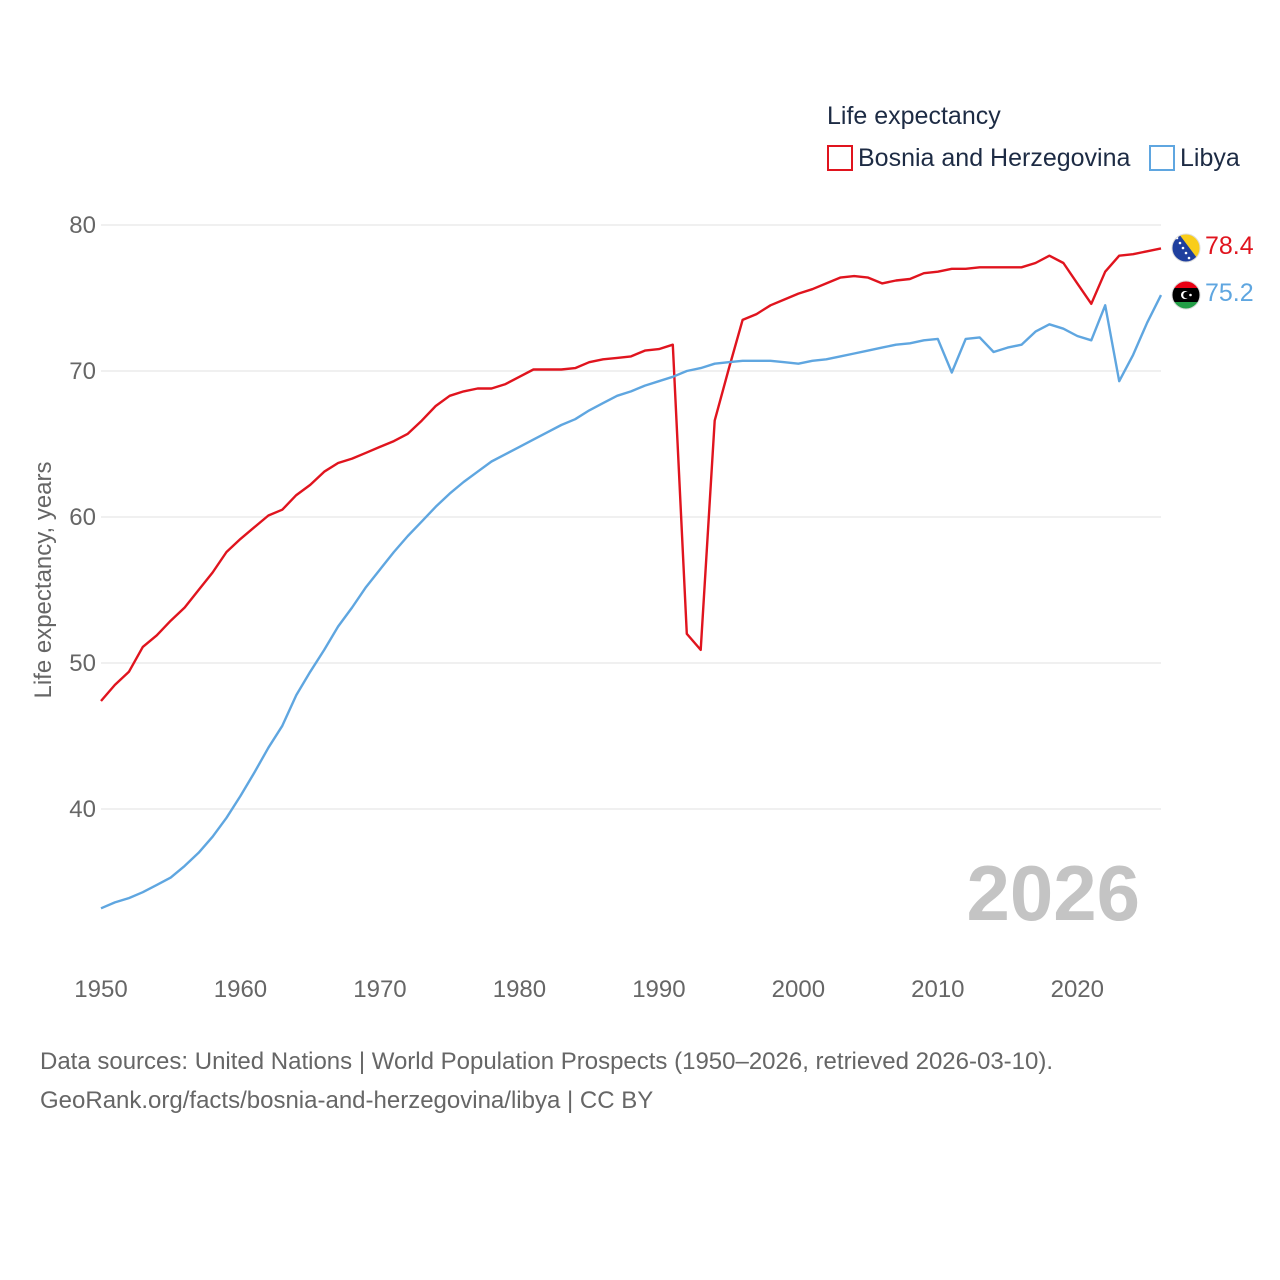 This screenshot has height=1280, width=1280. I want to click on legend-item-libya: Libya, so click(1194, 158).